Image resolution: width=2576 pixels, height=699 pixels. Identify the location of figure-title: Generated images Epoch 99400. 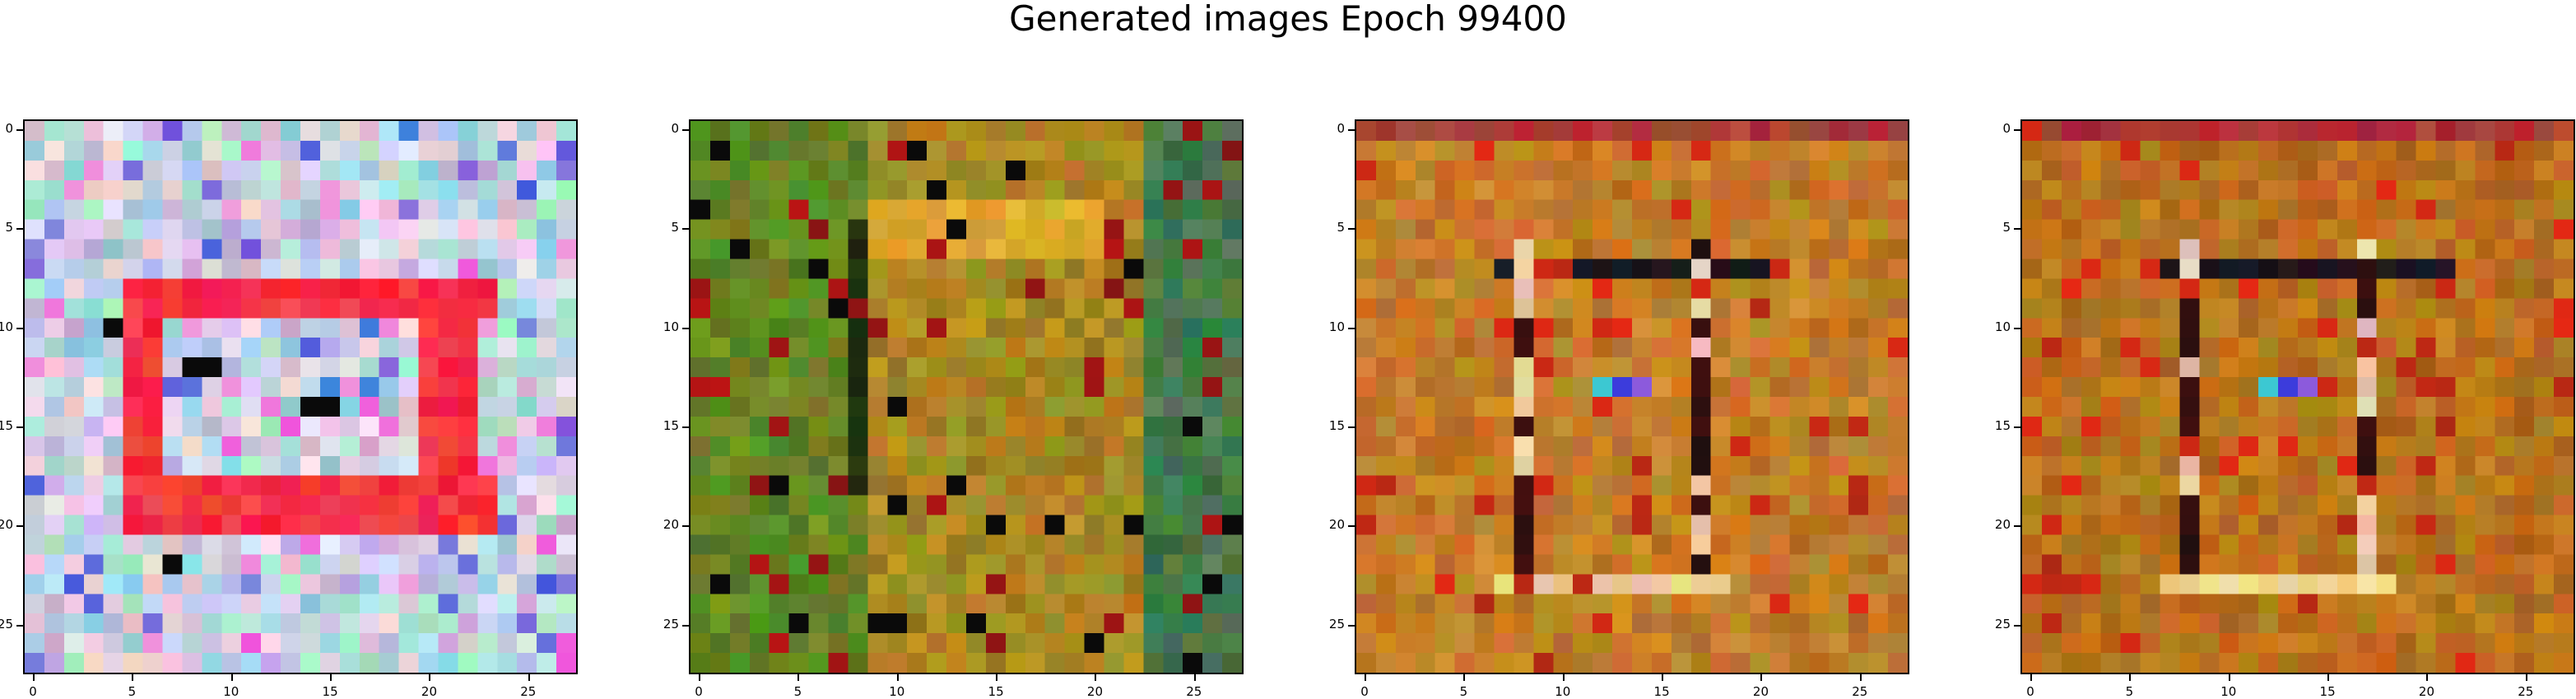
(1288, 19).